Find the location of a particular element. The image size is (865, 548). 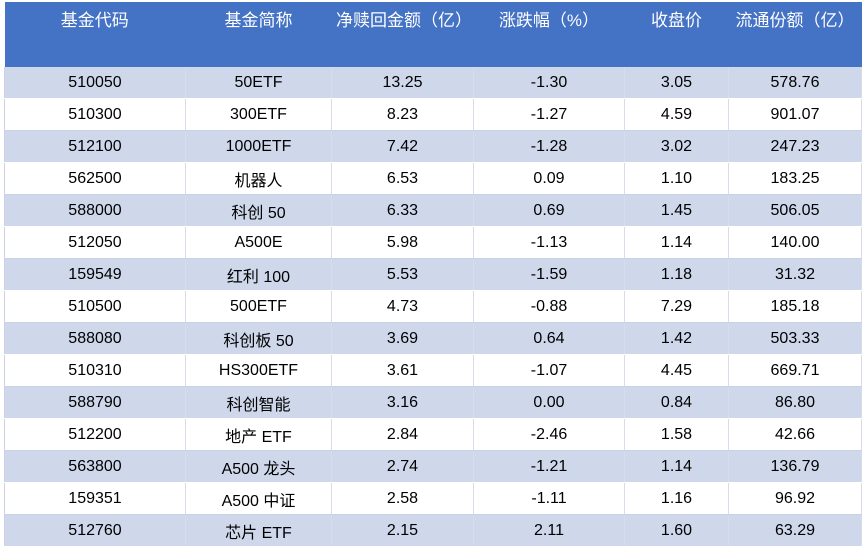

cell-net-redemption: 6.33 is located at coordinates (402, 210).